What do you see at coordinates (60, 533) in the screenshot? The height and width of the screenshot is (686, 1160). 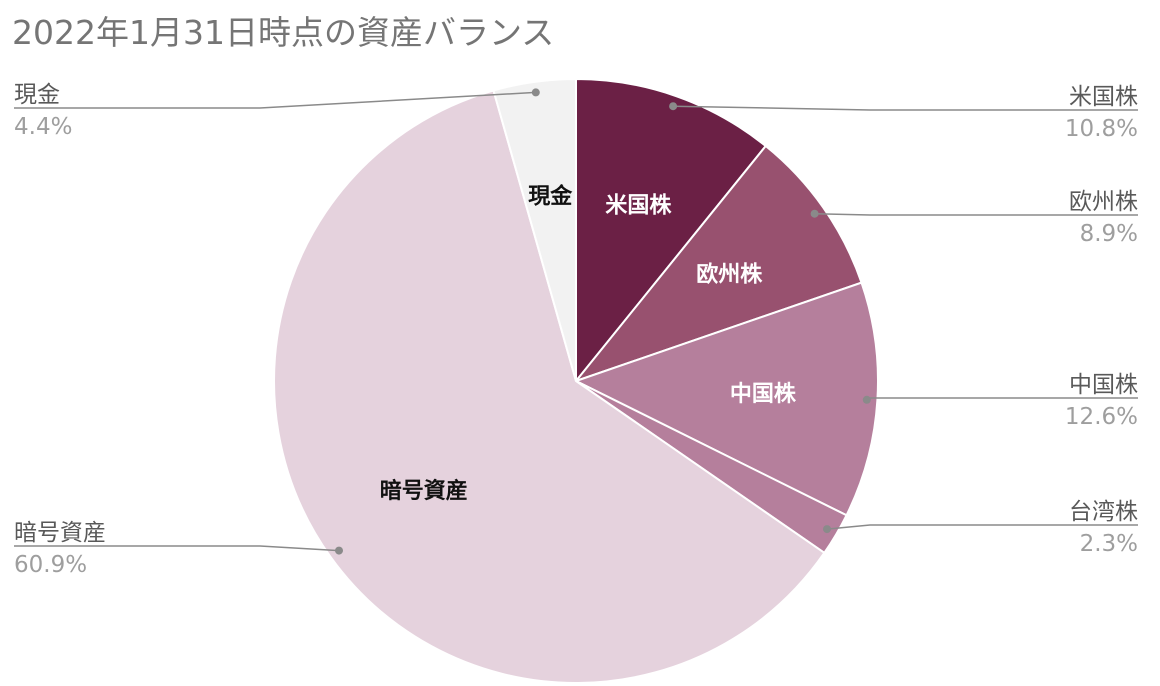 I see `side-label-name-slice-5: 暗号資産` at bounding box center [60, 533].